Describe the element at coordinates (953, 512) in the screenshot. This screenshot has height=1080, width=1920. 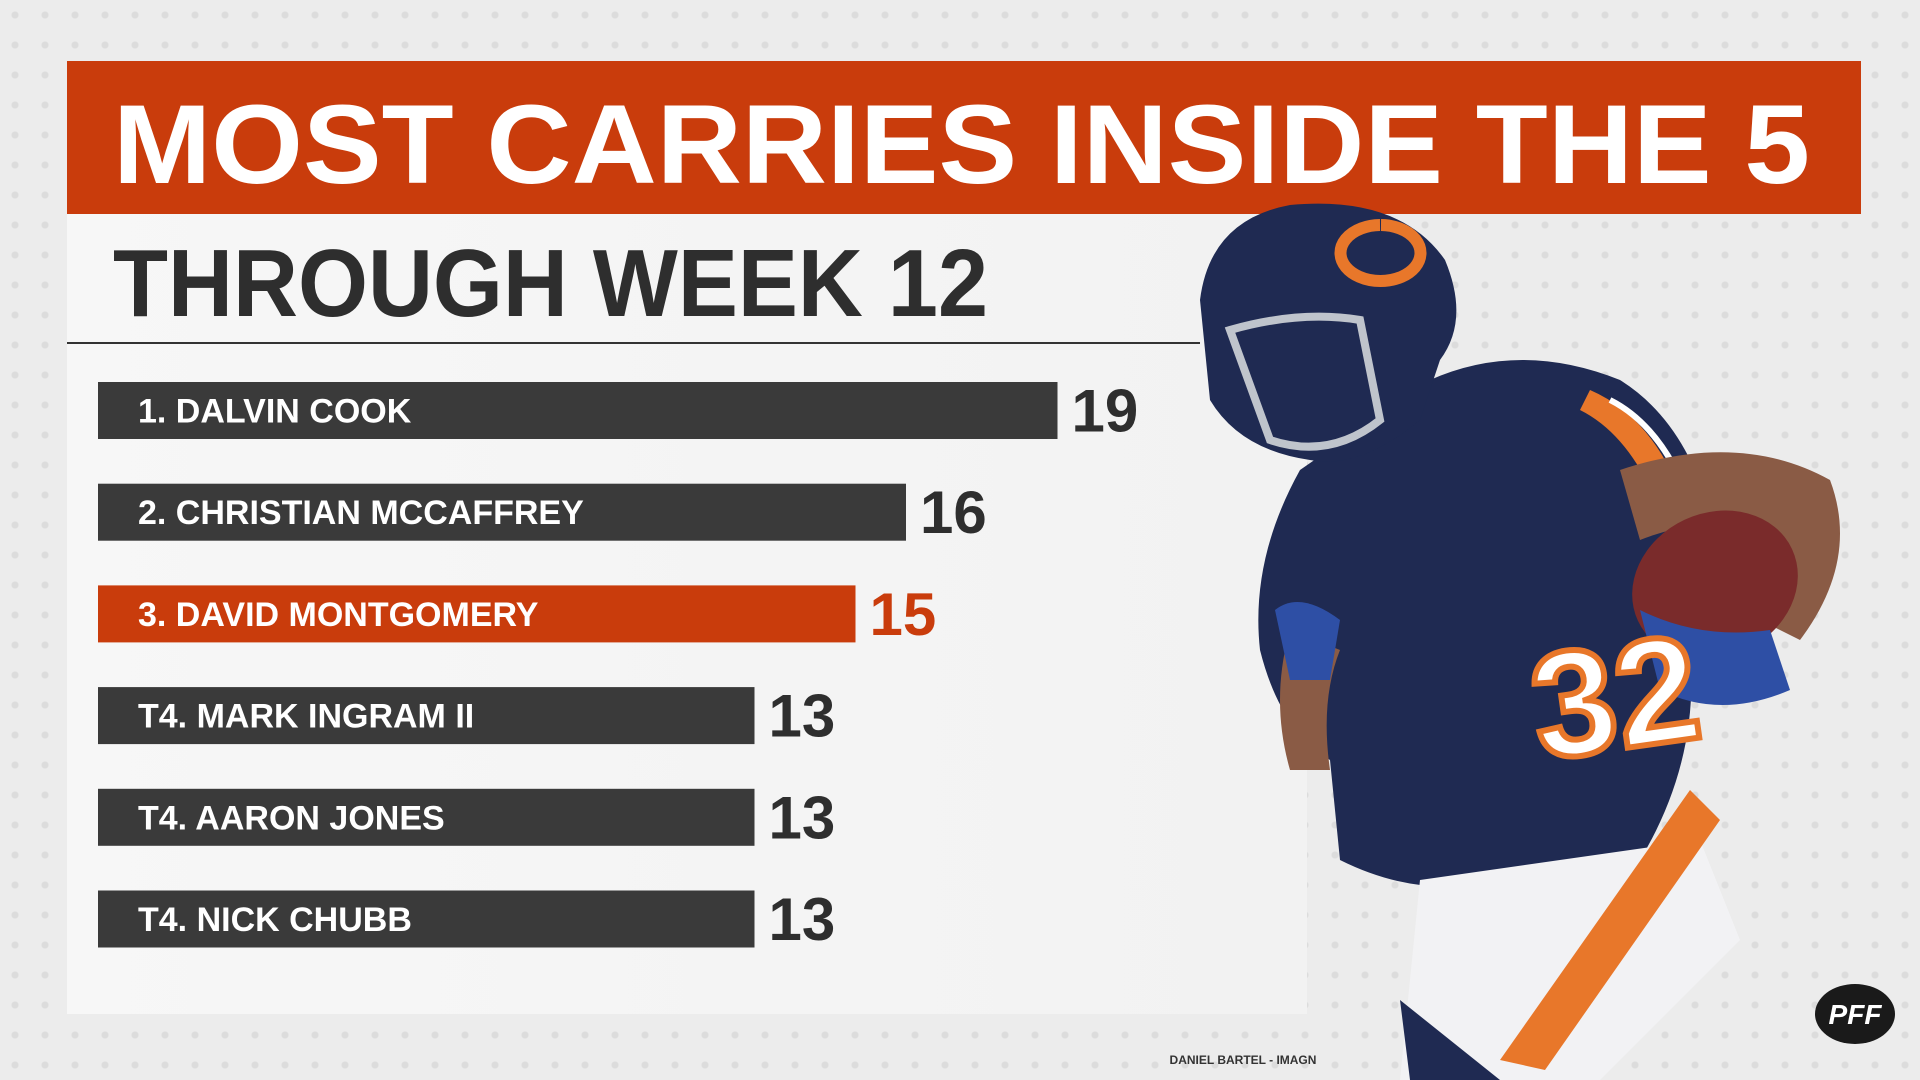
I see `value-label: 16` at that location.